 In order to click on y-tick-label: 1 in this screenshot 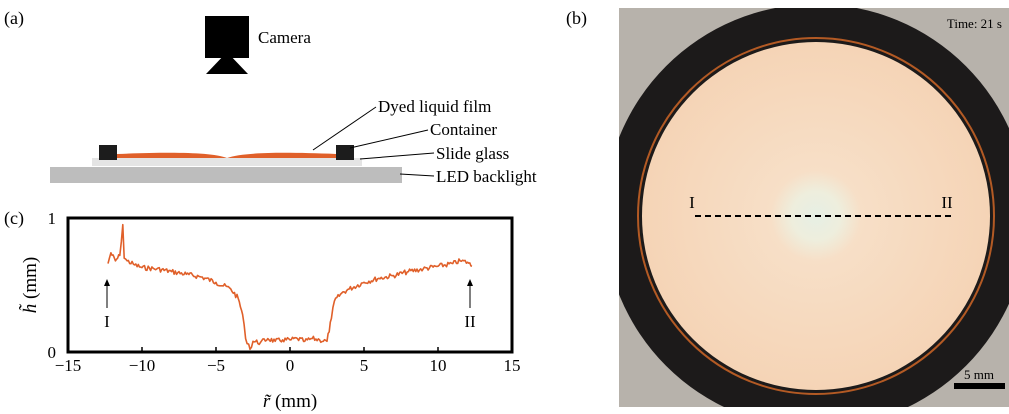, I will do `click(52, 218)`.